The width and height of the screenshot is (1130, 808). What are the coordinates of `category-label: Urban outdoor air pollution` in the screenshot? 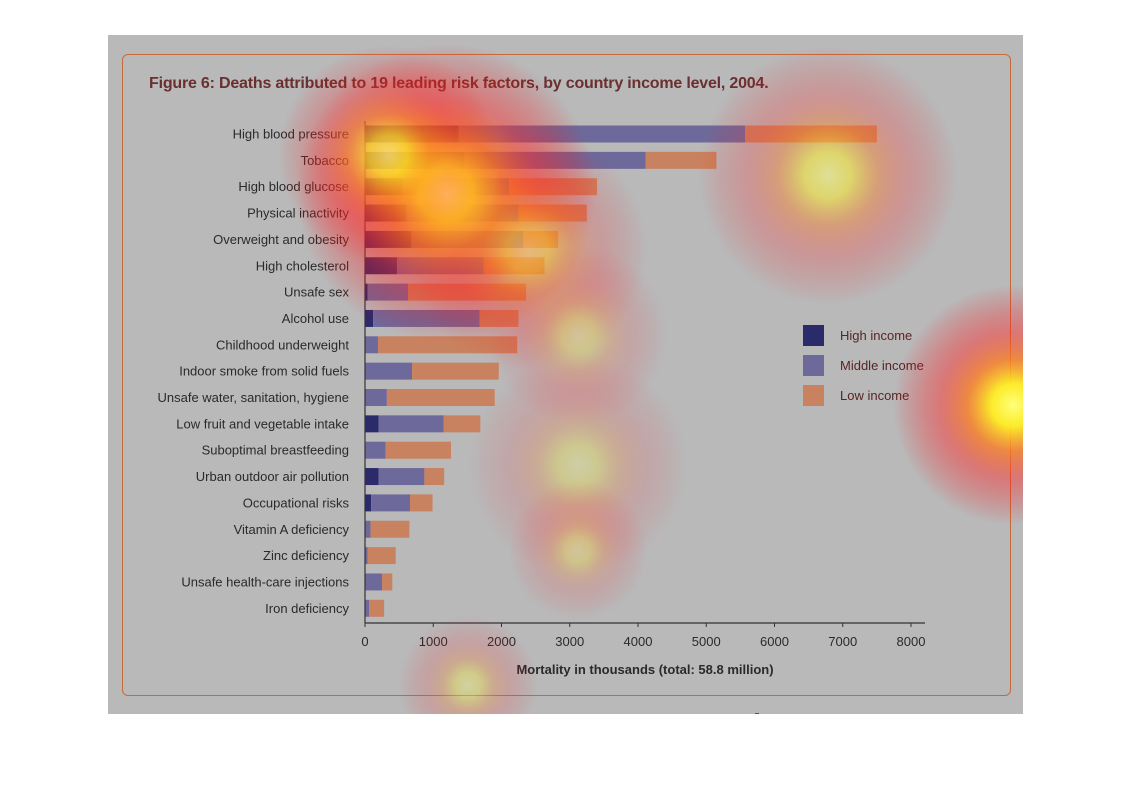 It's located at (272, 476).